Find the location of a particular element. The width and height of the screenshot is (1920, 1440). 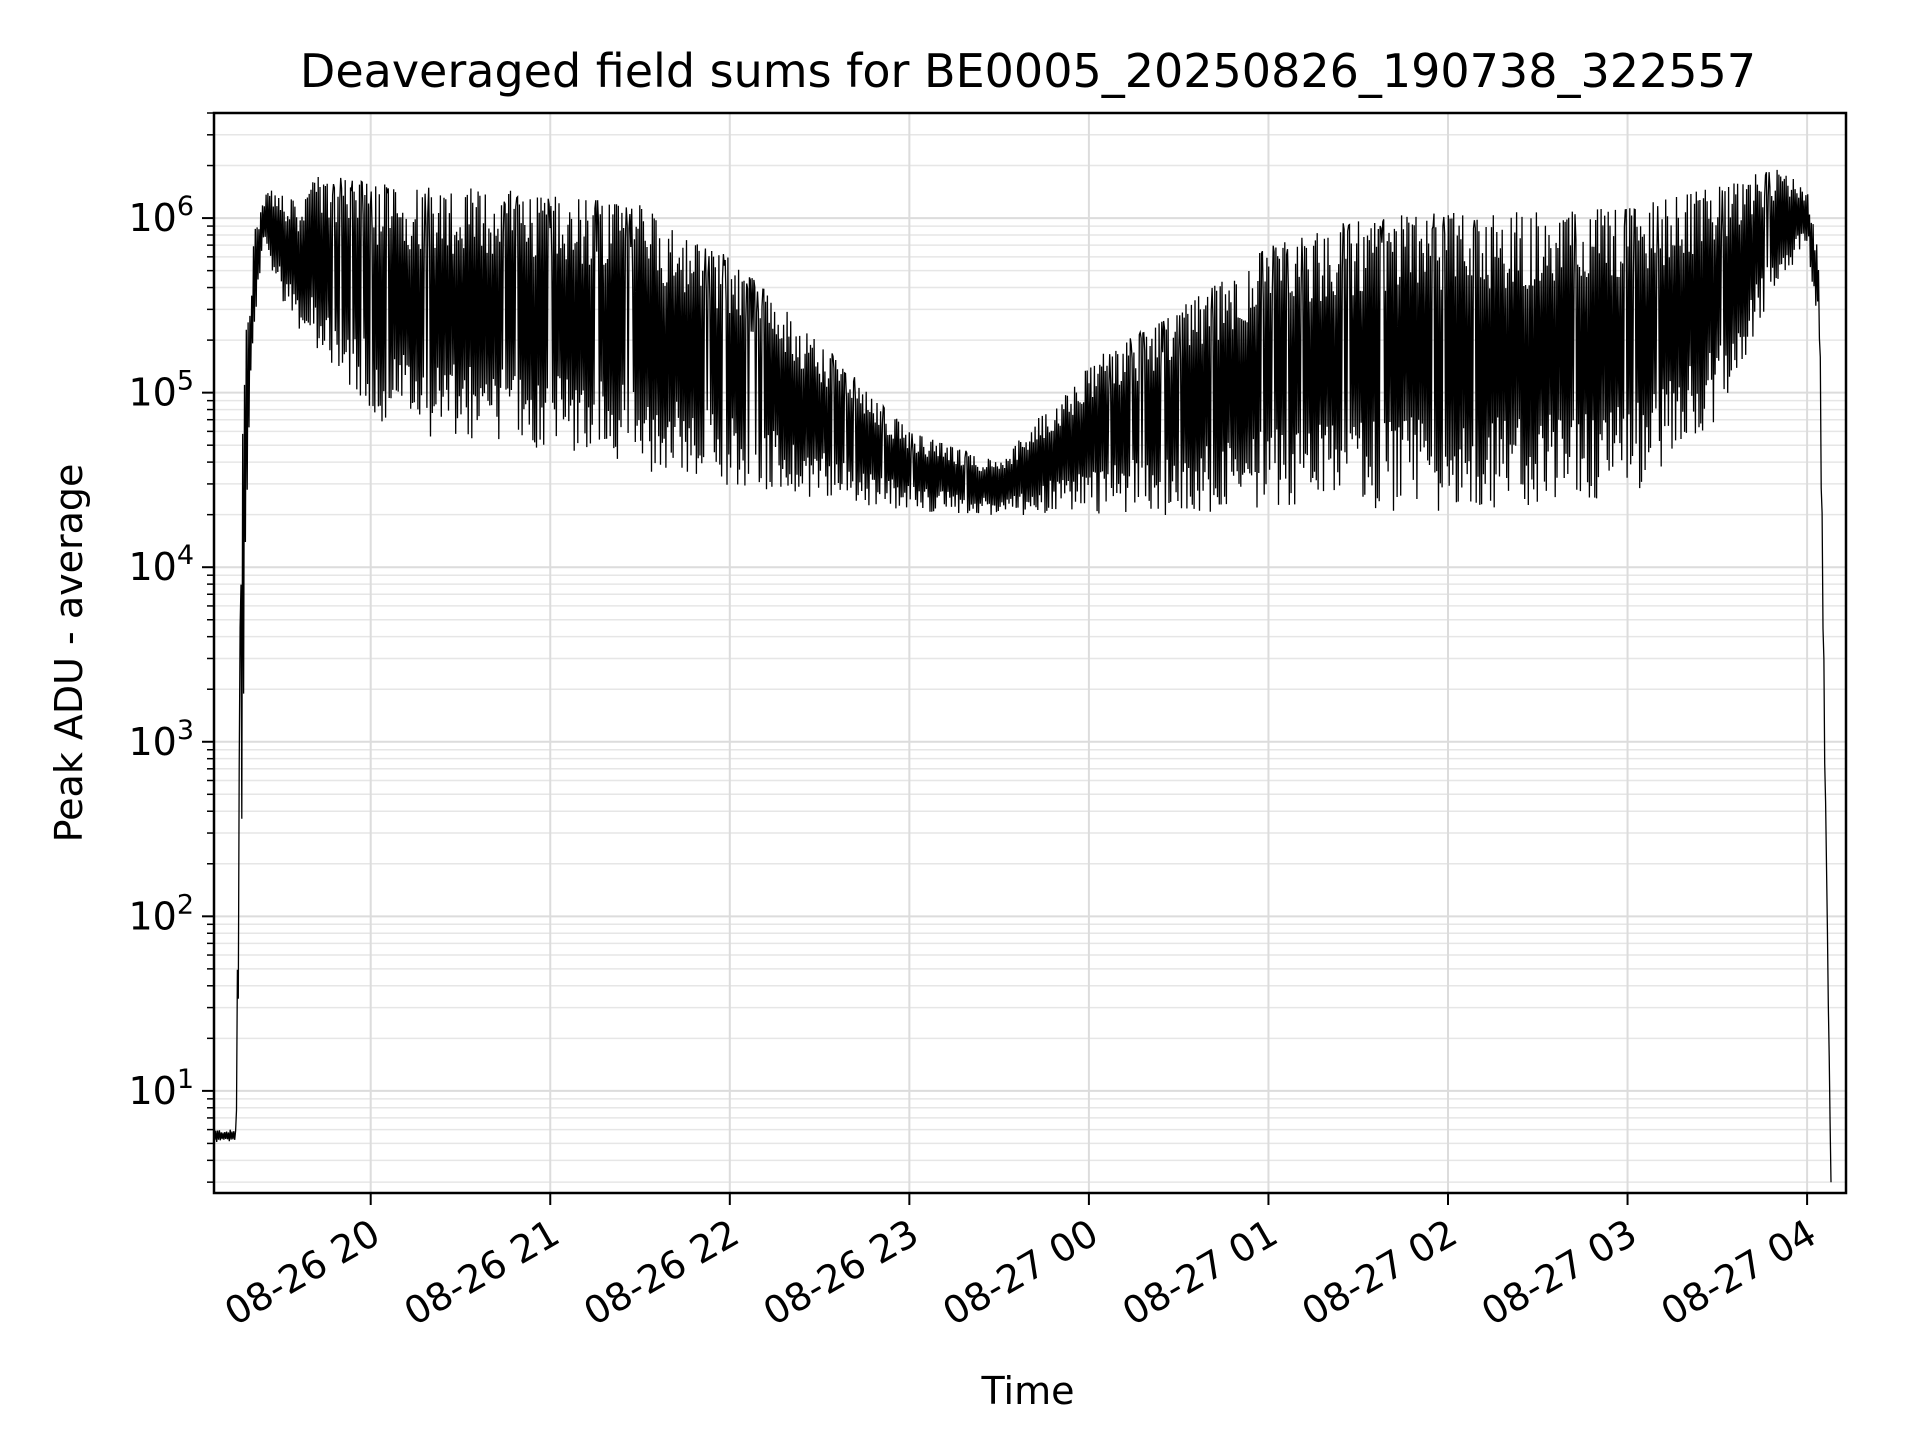

y-tick-label: 10³ is located at coordinates (161, 739).